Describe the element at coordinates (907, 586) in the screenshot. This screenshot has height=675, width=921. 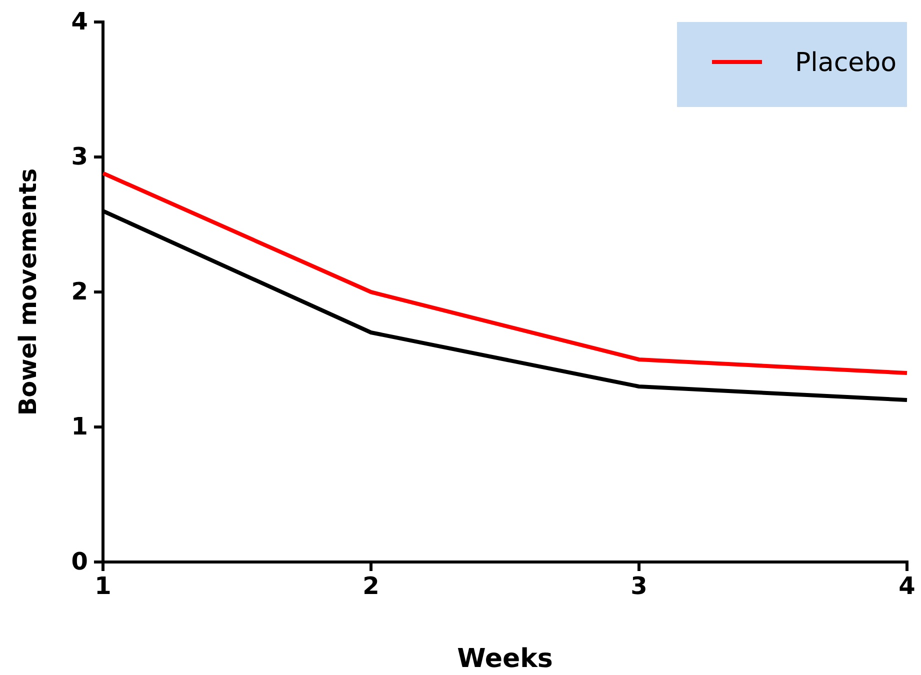
I see `x-tick-label: 4` at that location.